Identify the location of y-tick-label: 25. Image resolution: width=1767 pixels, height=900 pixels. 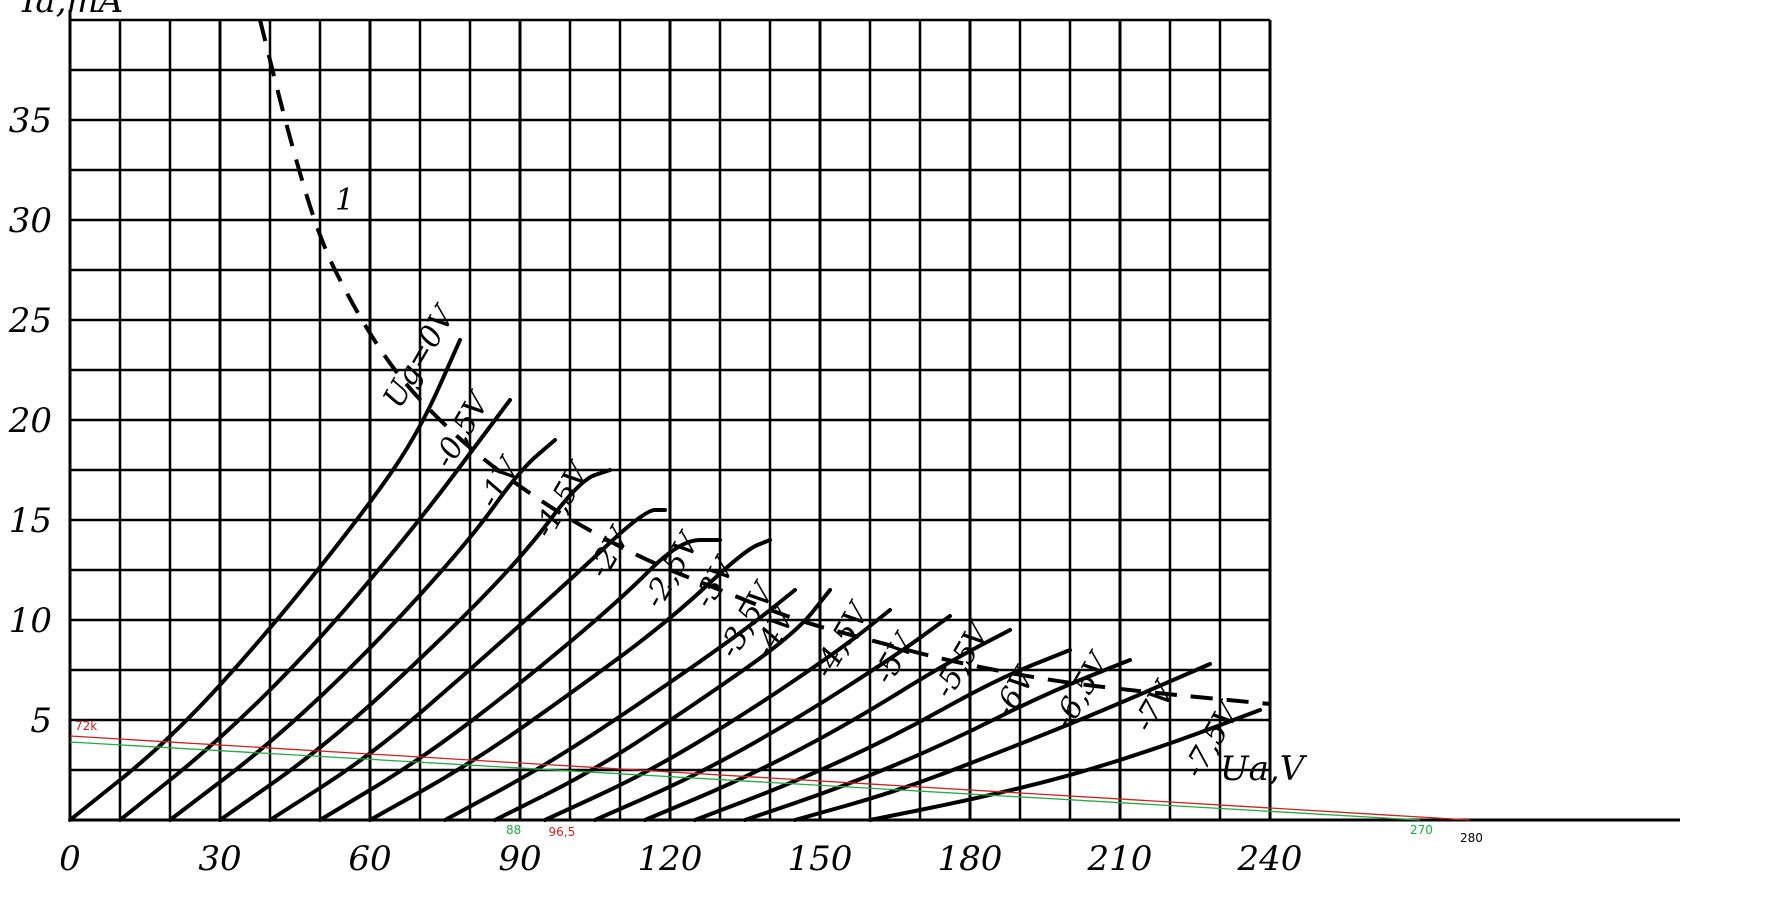
(30, 321).